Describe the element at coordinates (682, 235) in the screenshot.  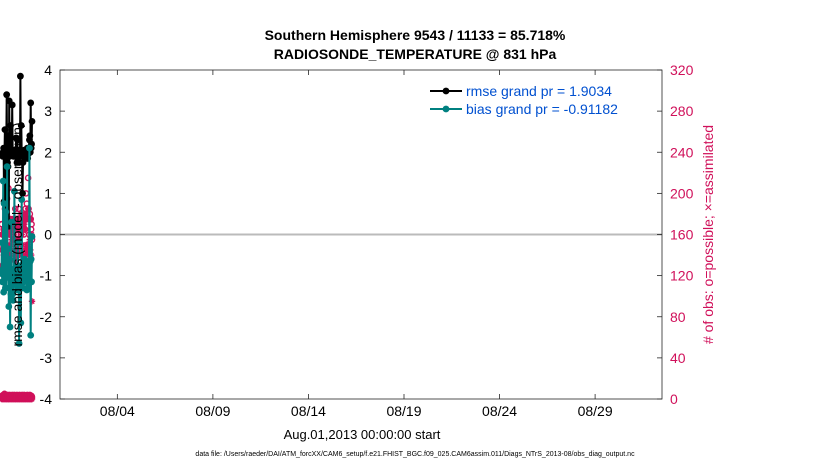
I see `y-tick-label-right: 160` at that location.